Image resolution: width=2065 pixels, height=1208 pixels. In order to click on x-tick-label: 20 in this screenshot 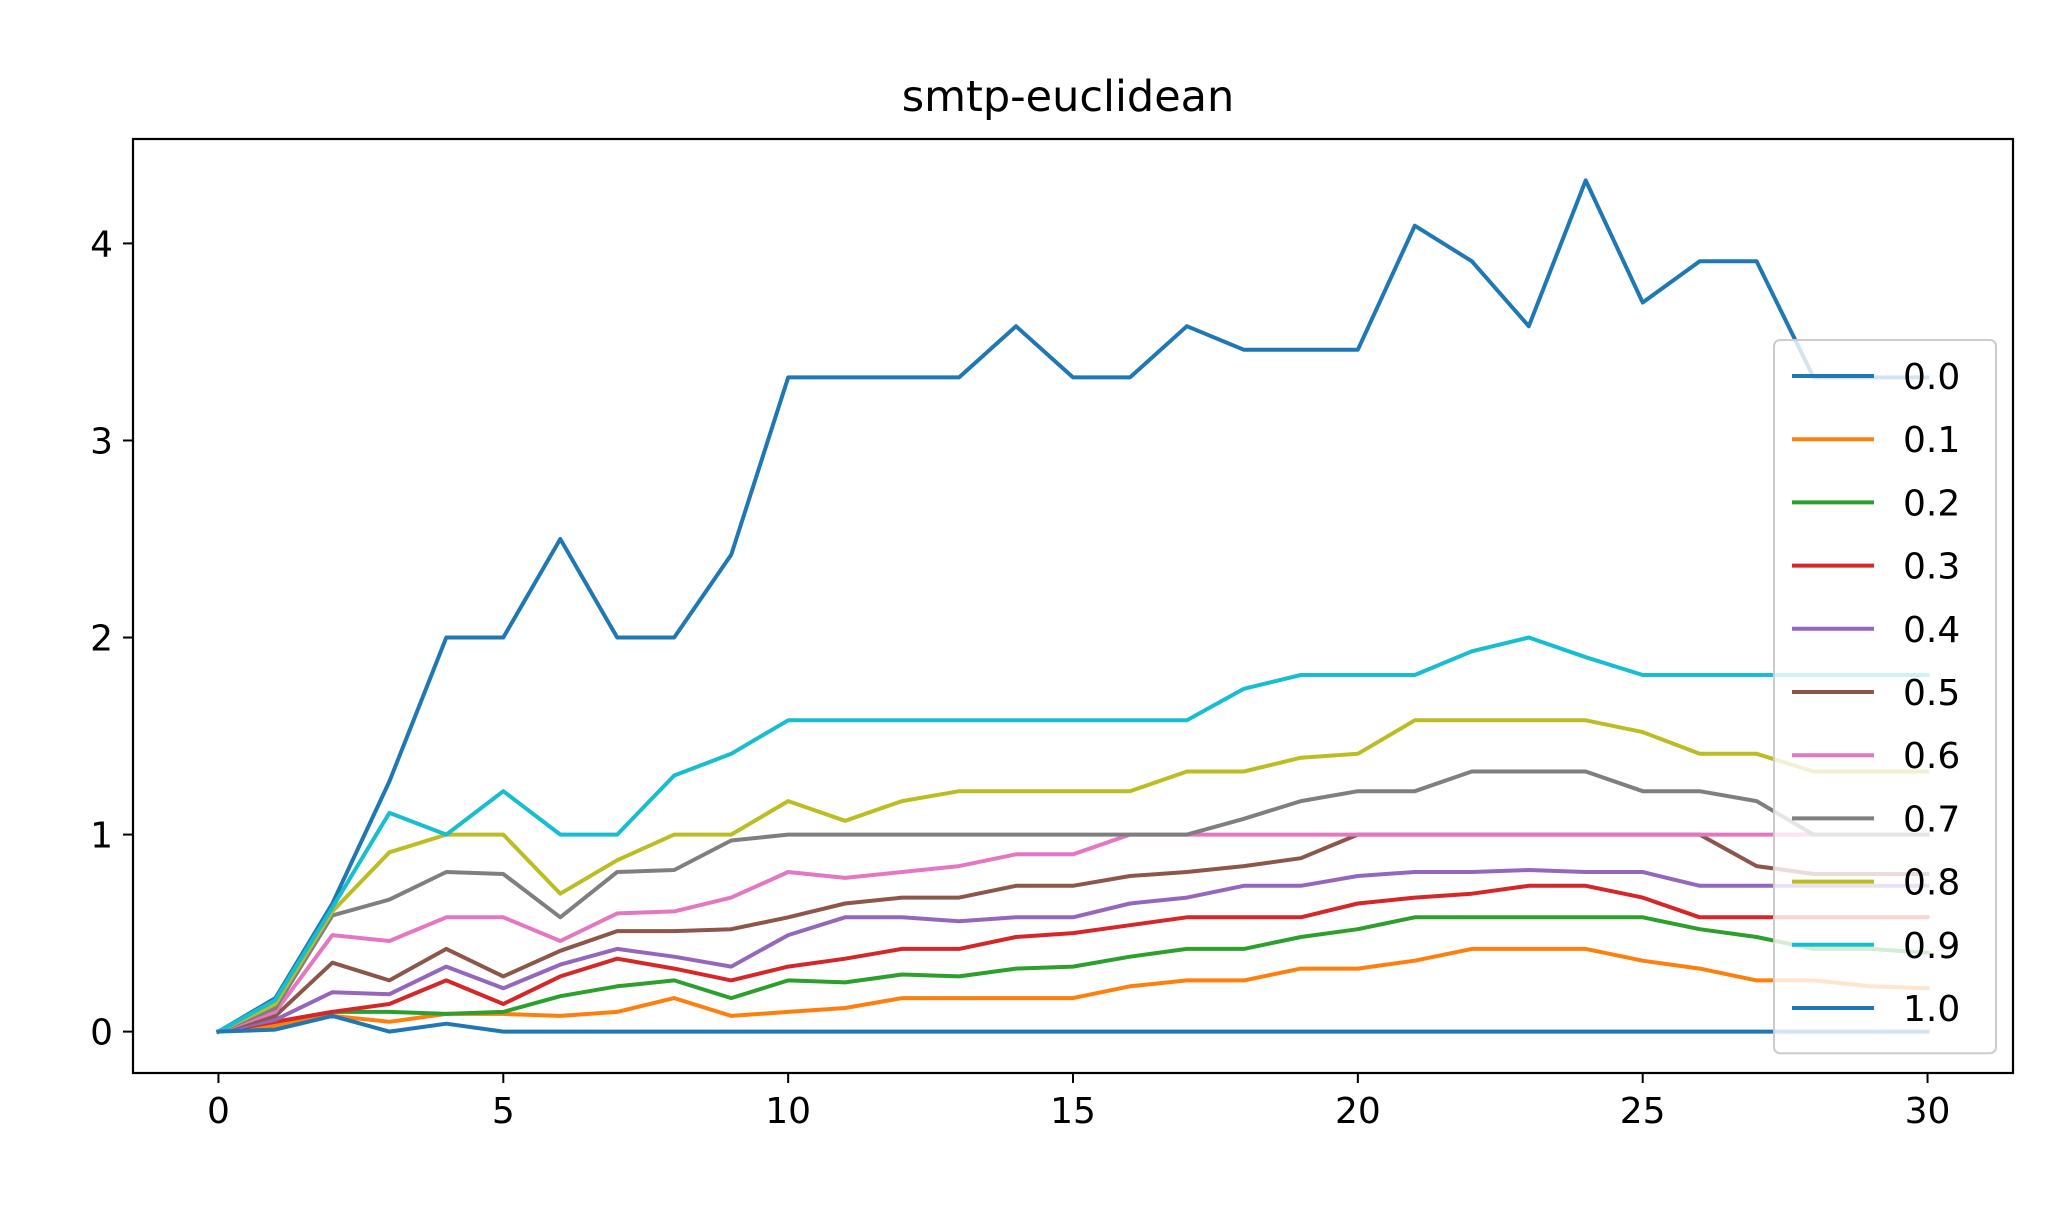, I will do `click(1358, 1111)`.